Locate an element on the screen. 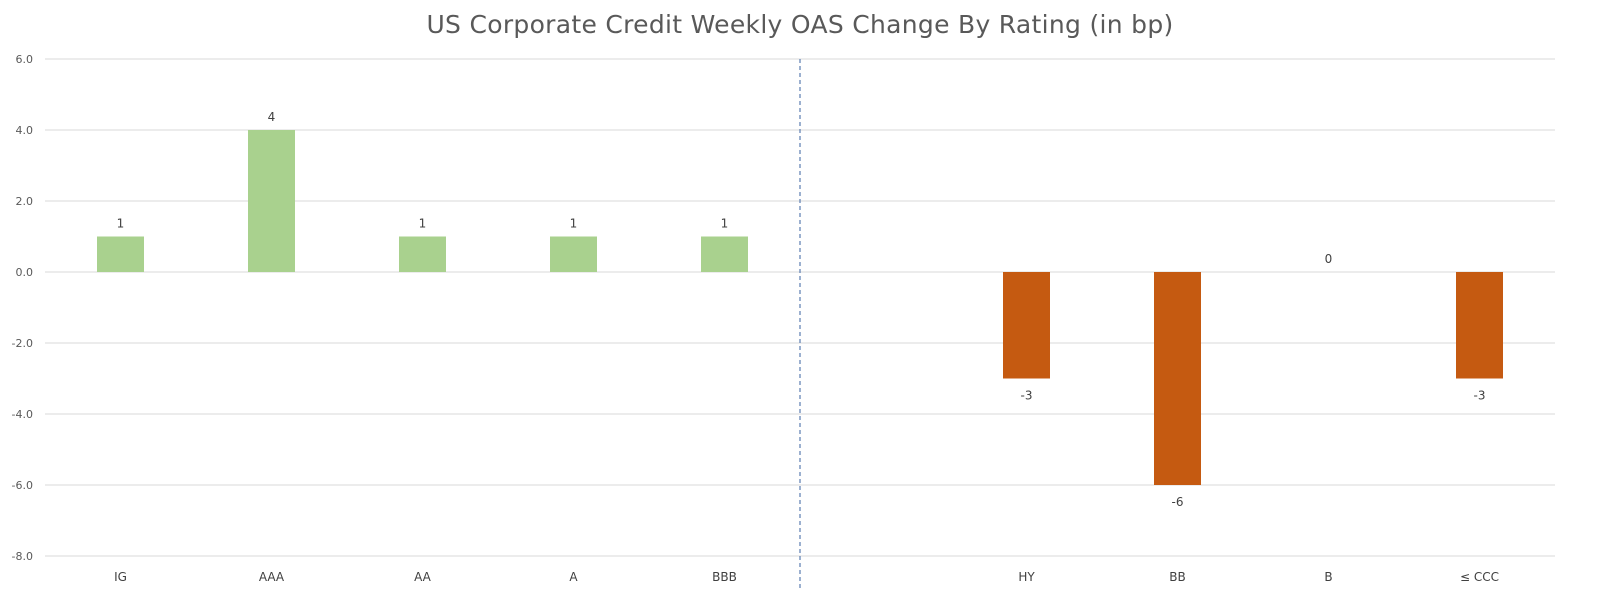  x-tick-label: AAA is located at coordinates (272, 577).